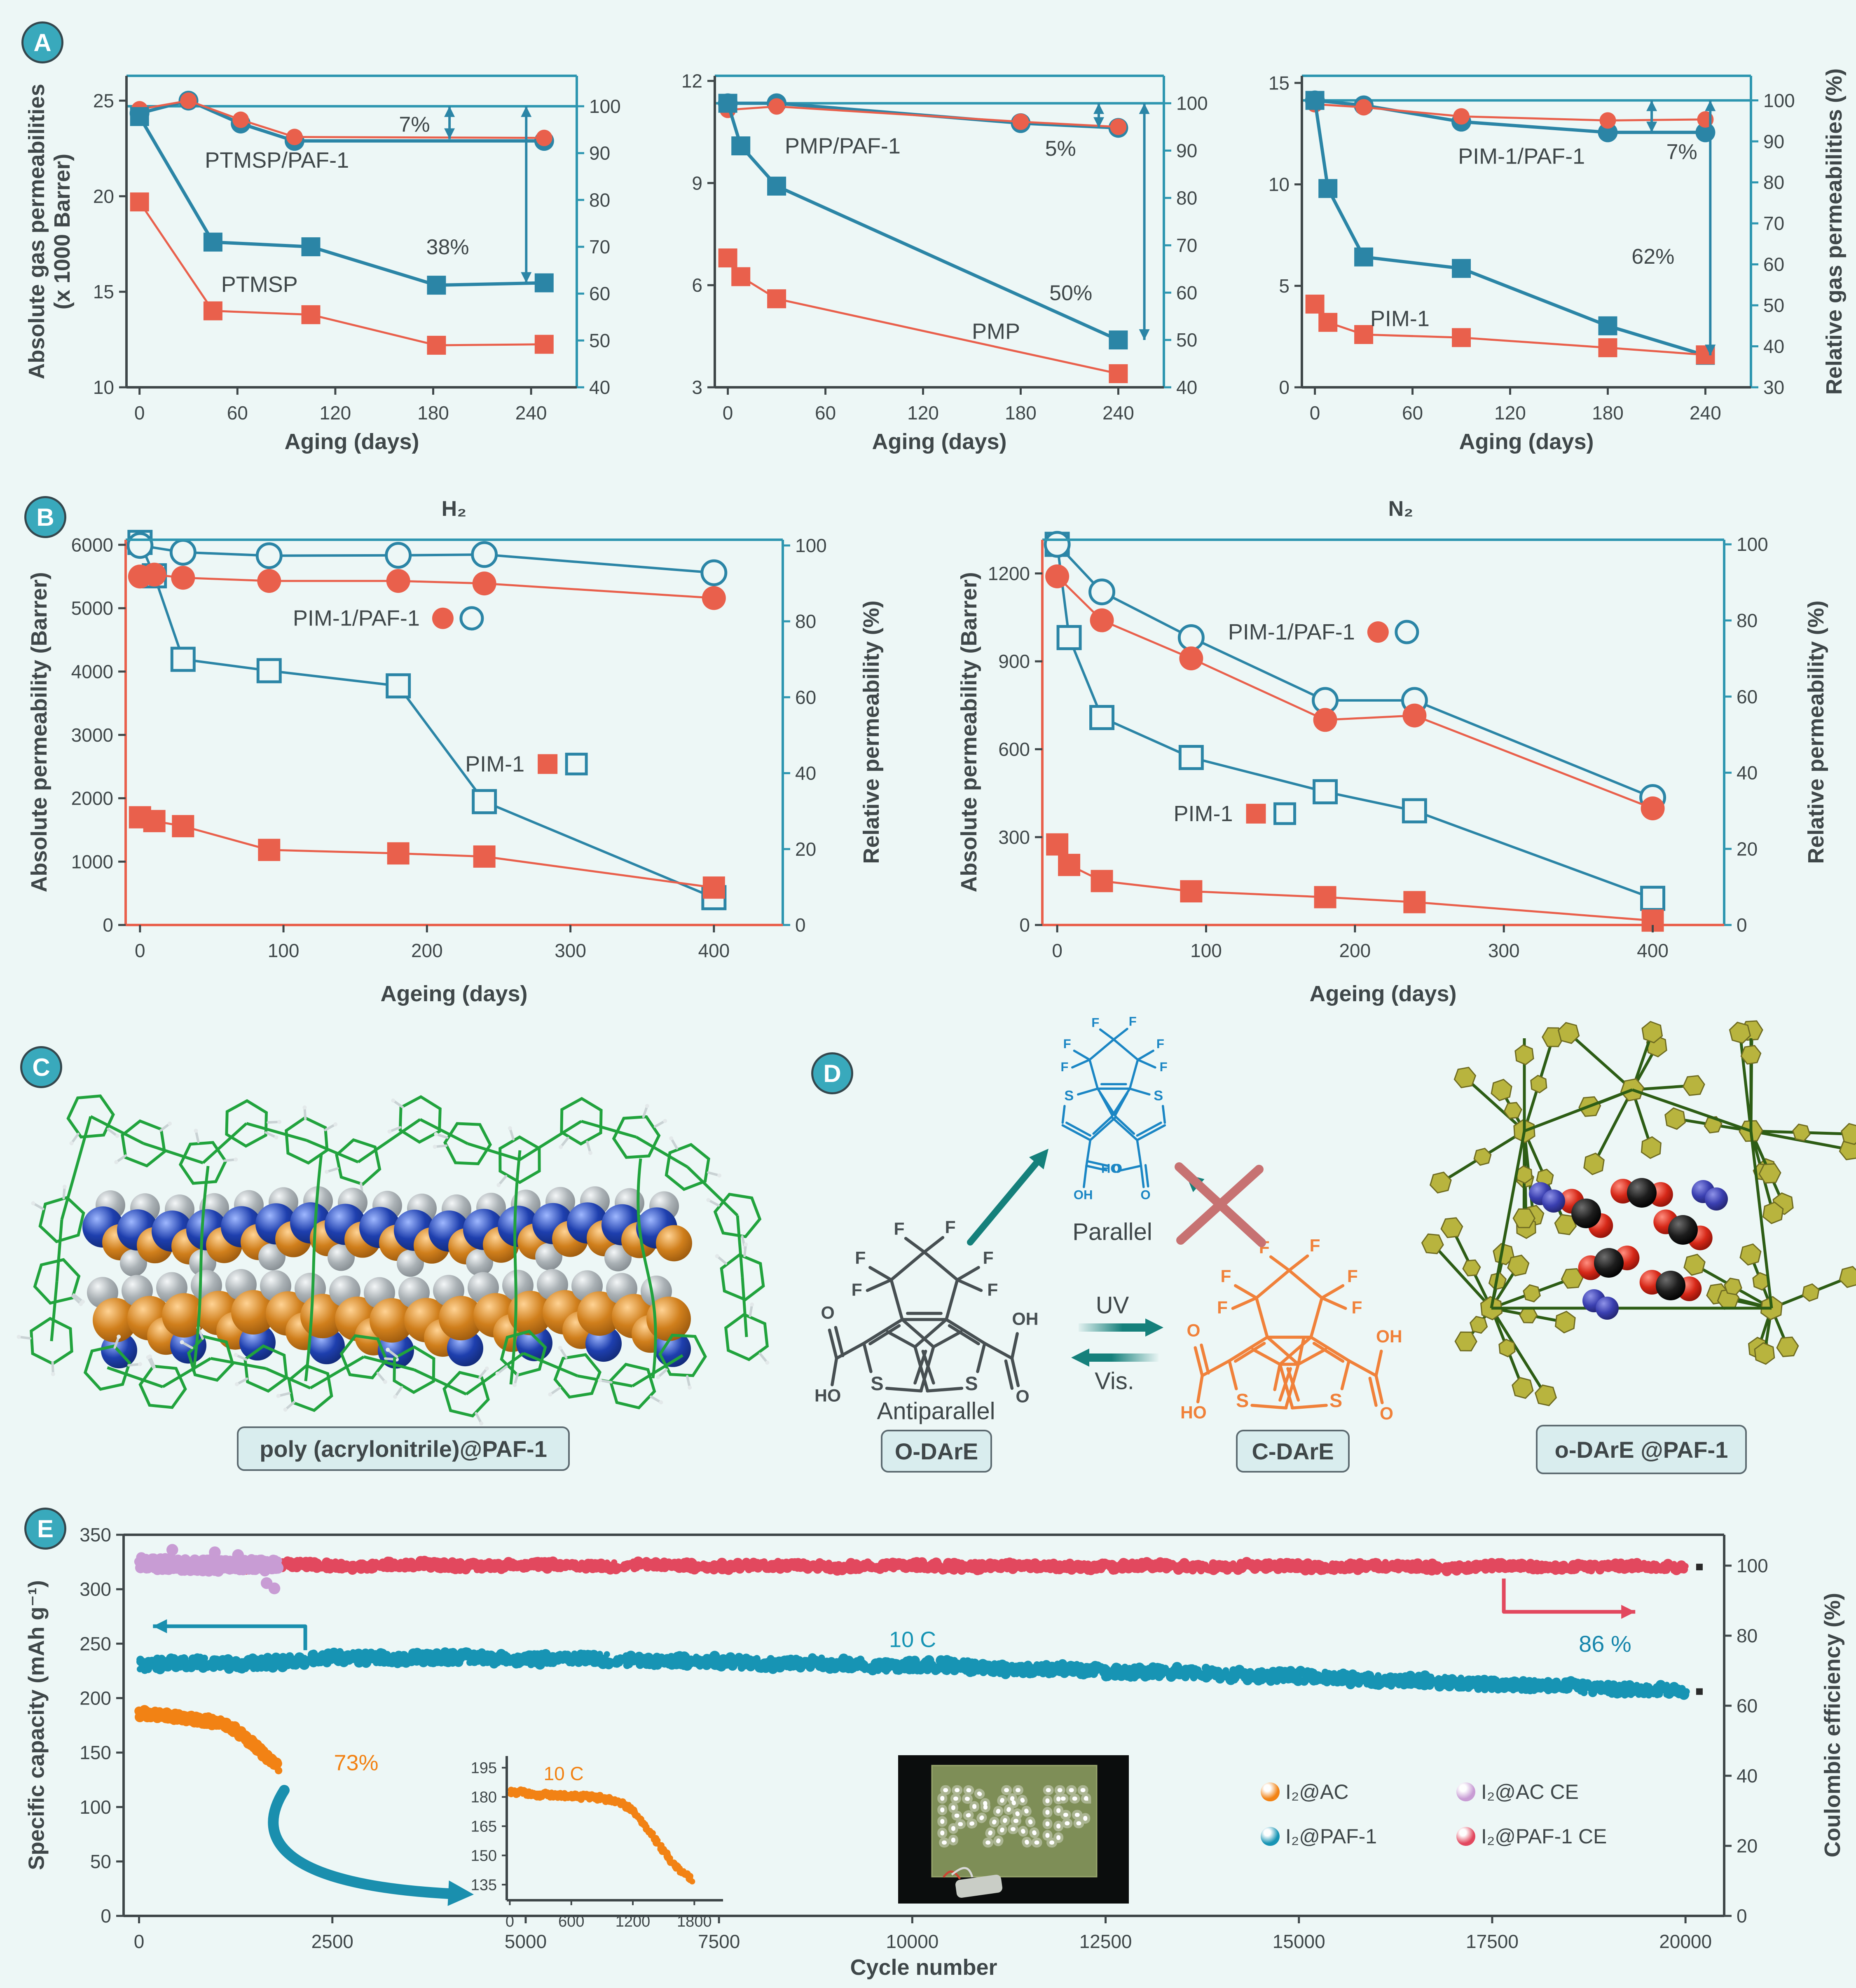 Image resolution: width=1856 pixels, height=1988 pixels. I want to click on svg-text: 600, so click(1014, 749).